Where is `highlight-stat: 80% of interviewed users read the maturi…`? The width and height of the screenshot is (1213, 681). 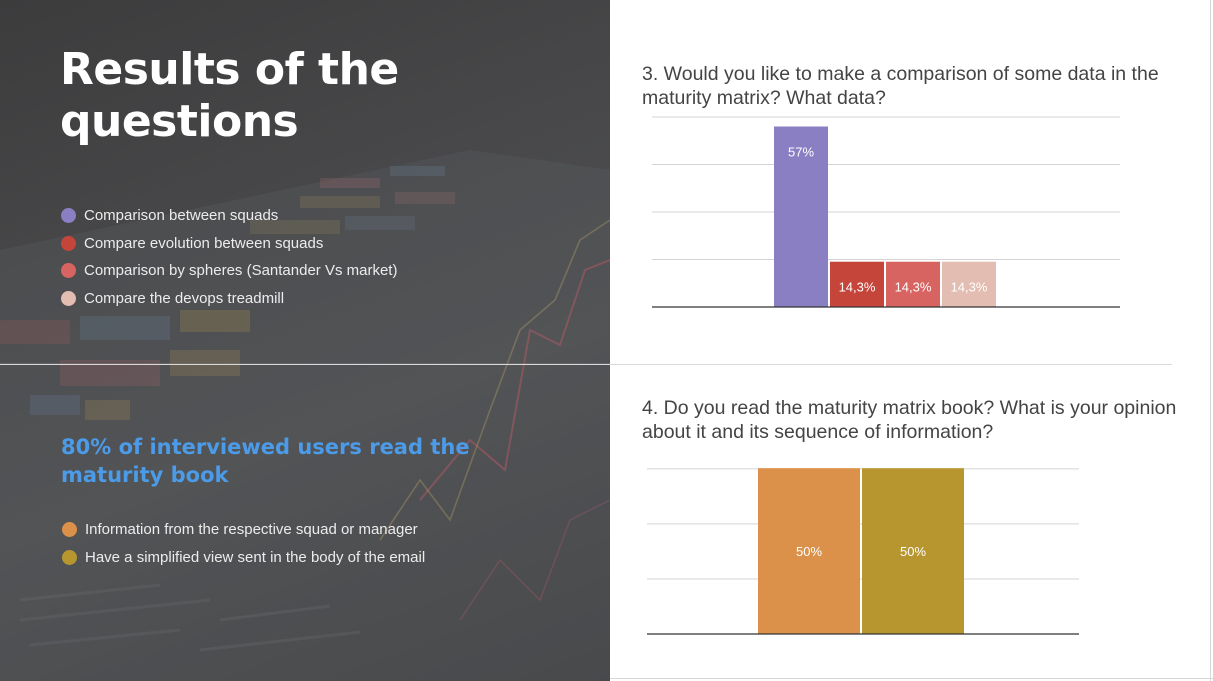 highlight-stat: 80% of interviewed users read the maturi… is located at coordinates (265, 461).